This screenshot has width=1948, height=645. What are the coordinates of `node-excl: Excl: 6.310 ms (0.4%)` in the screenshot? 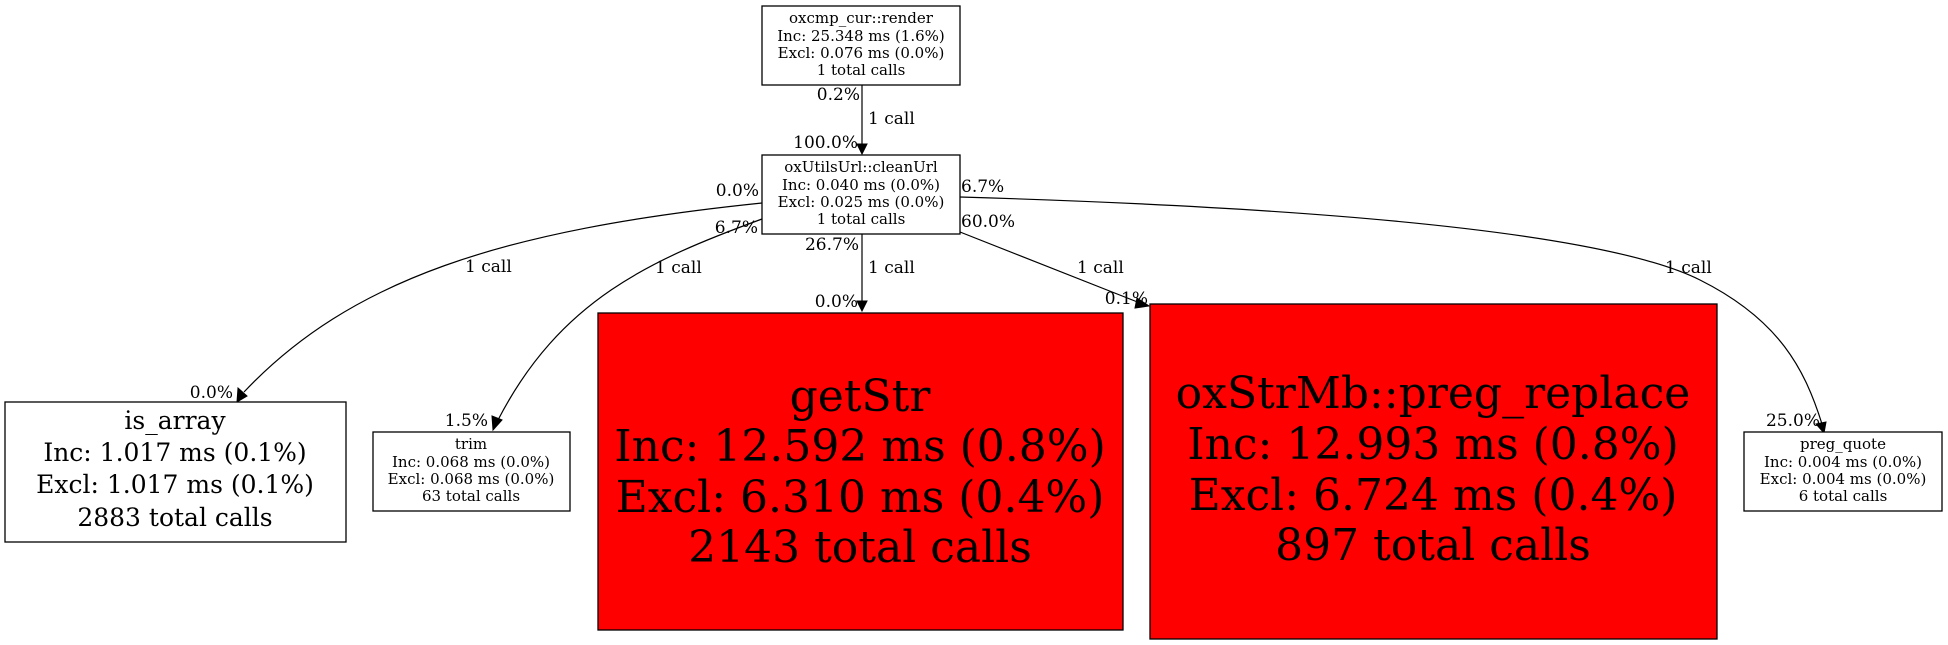 It's located at (860, 497).